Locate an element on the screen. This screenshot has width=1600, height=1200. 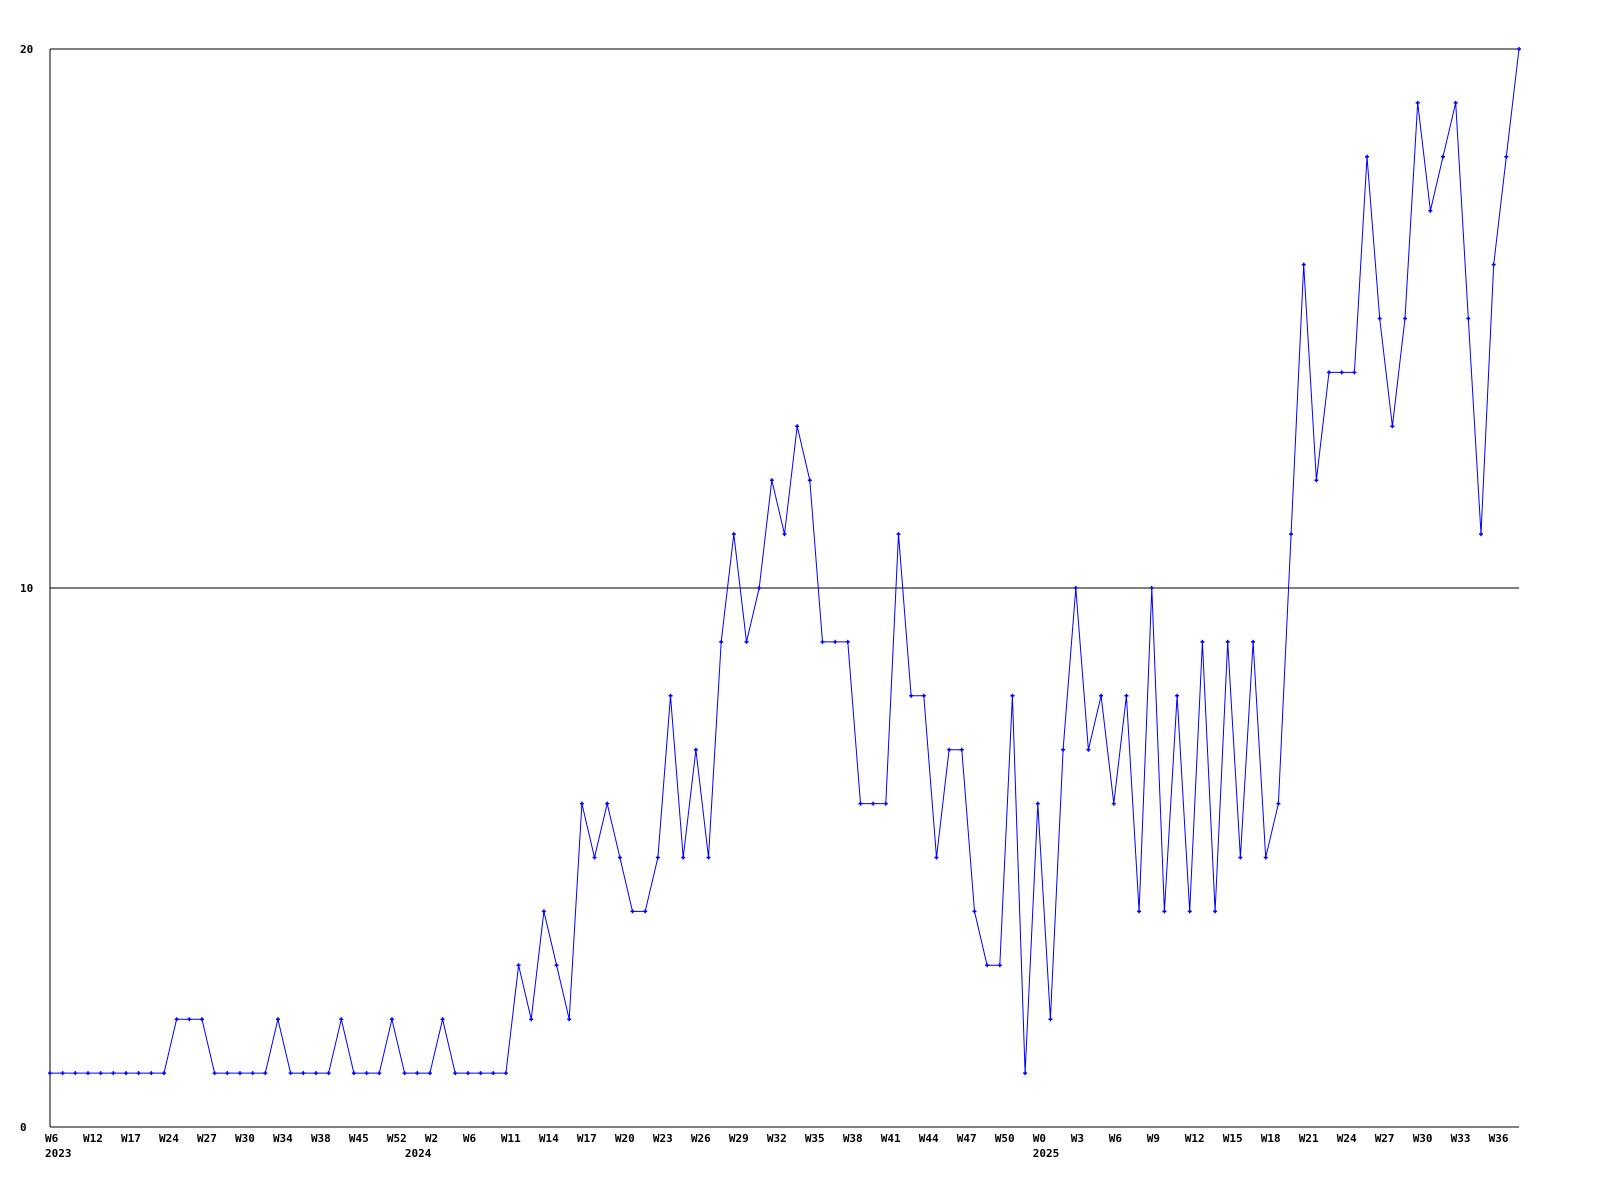
x-tick-label: W23 is located at coordinates (663, 1138).